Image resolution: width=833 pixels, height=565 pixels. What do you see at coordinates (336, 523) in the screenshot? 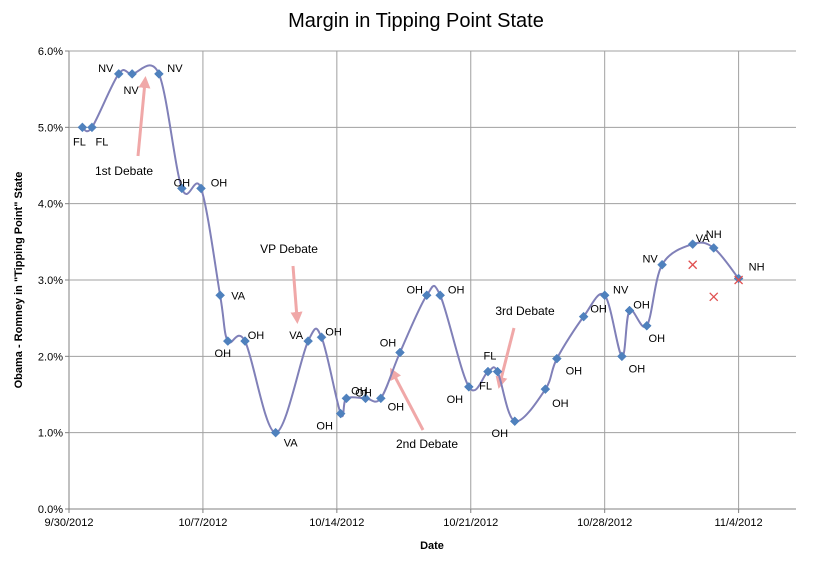
I see `x-tick-label: 10/14/2012` at bounding box center [336, 523].